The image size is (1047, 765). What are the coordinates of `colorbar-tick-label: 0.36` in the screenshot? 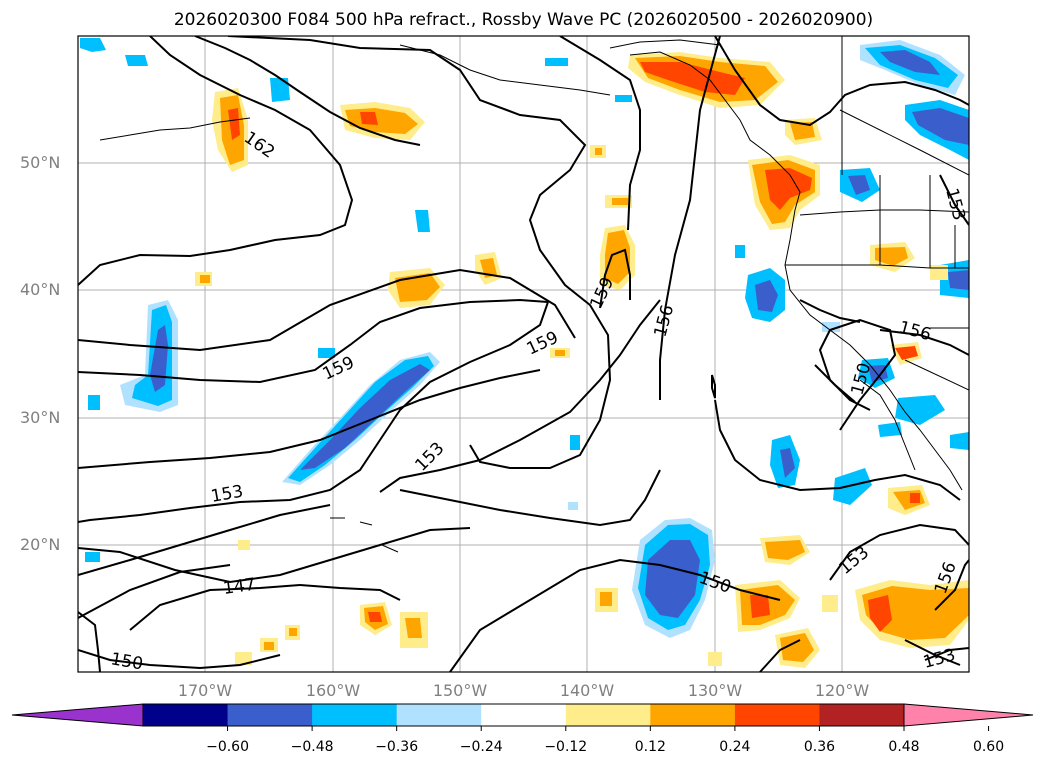 It's located at (819, 747).